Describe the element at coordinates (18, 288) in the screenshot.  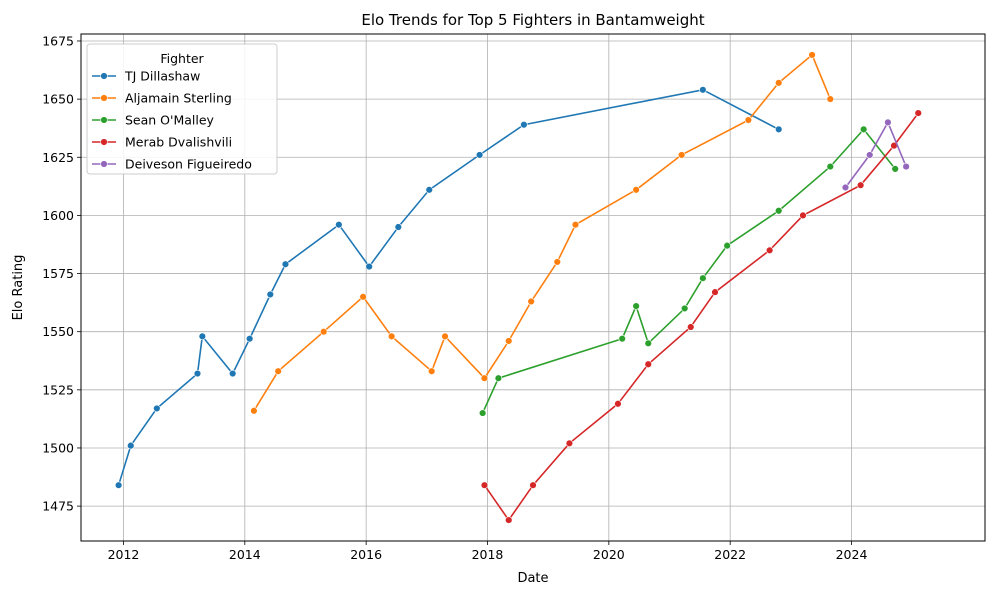
I see `y-axis-label: Elo Rating` at that location.